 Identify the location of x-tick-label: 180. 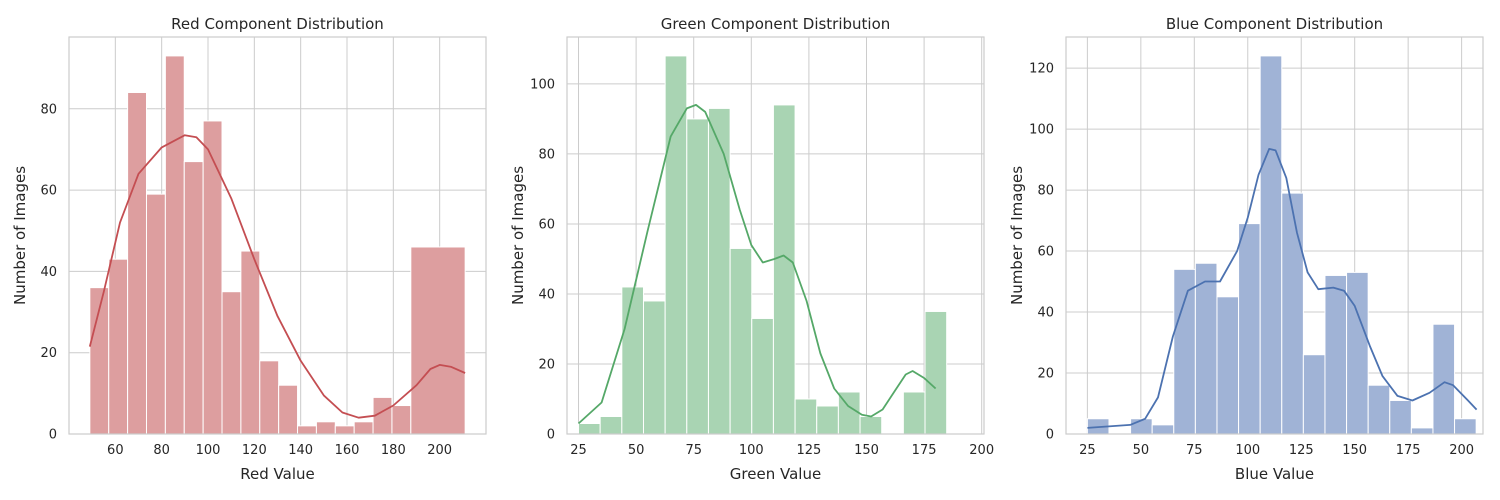
(393, 450).